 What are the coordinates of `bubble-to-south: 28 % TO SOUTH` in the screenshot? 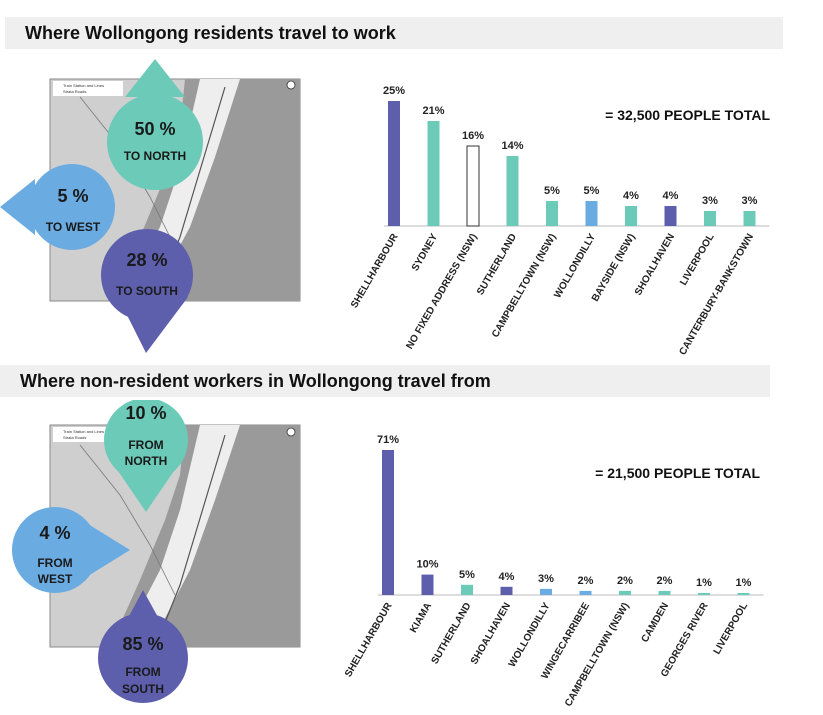 It's located at (147, 291).